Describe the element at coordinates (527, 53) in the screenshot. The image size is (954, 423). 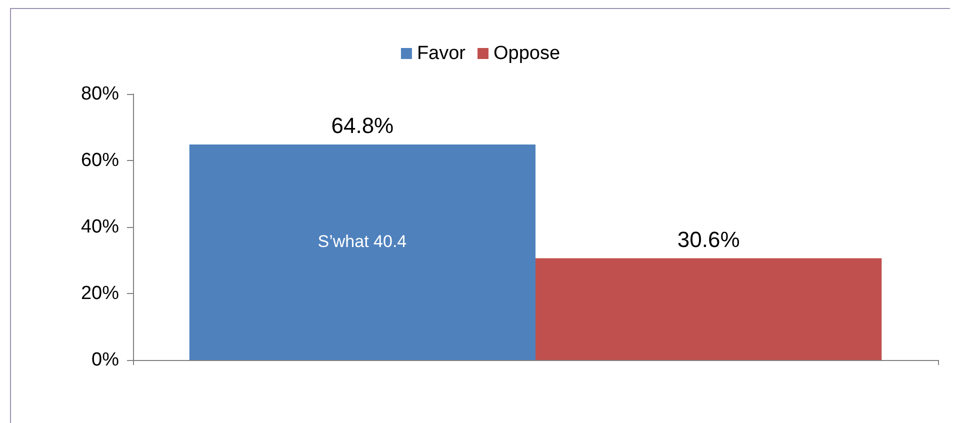
I see `legend-label: Oppose` at that location.